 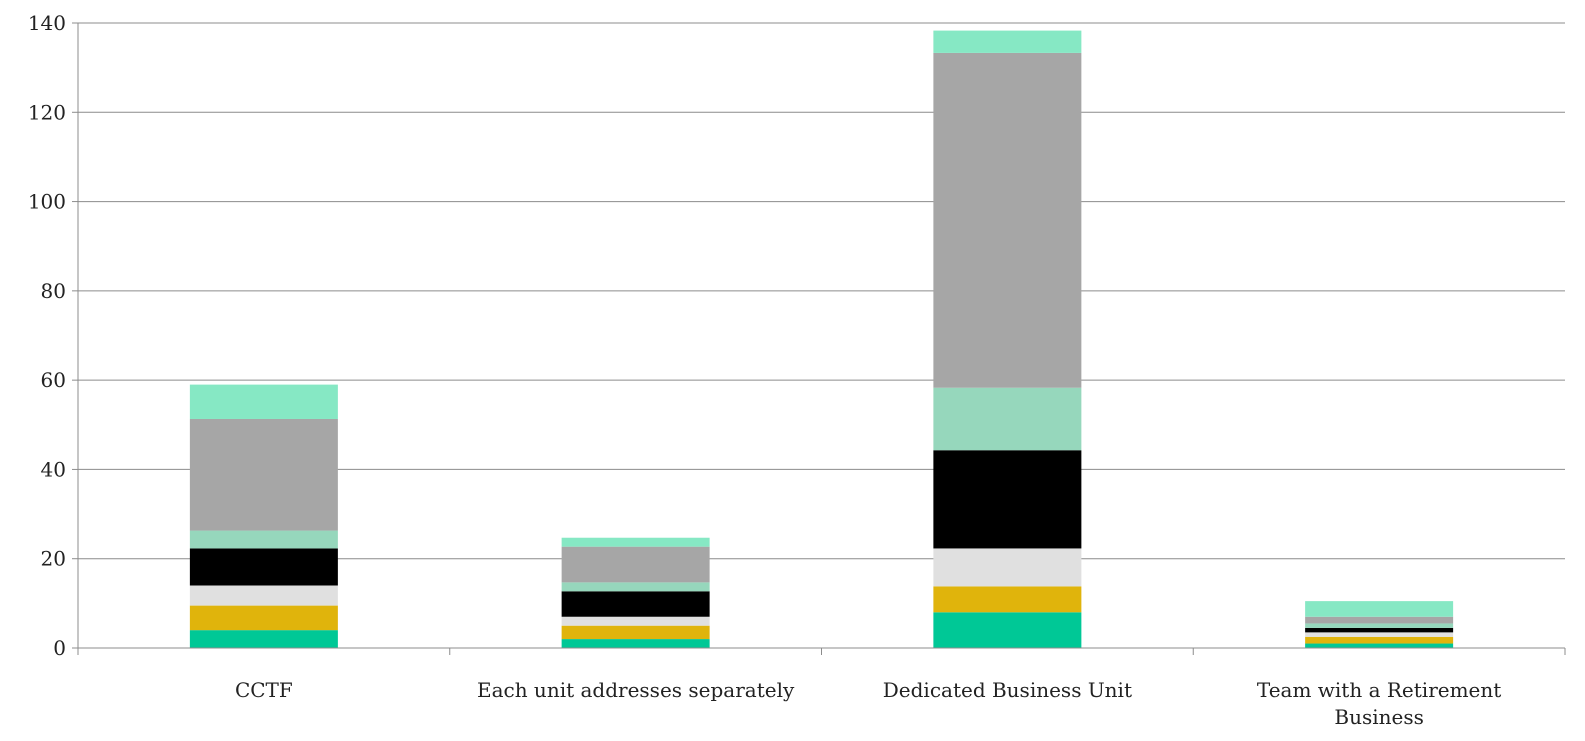 I want to click on x-category-label: Team with a Retirement, so click(x=1379, y=690).